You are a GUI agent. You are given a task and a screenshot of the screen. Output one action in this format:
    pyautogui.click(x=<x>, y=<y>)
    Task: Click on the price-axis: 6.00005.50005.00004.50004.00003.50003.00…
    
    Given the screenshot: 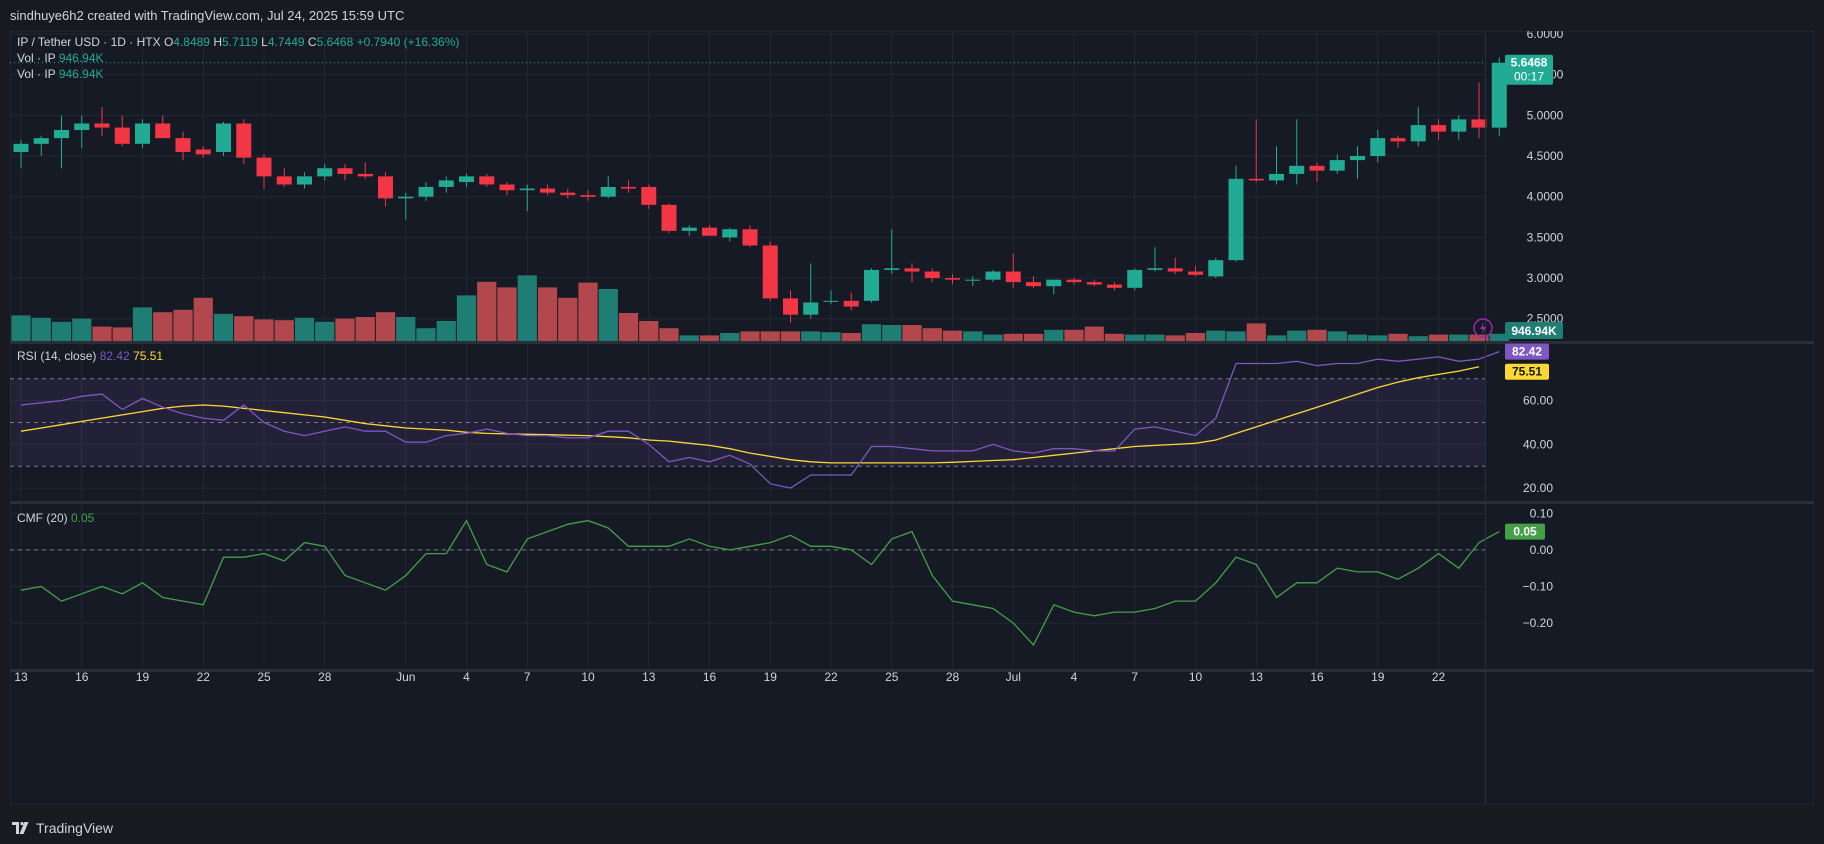 What is the action you would take?
    pyautogui.click(x=1518, y=330)
    